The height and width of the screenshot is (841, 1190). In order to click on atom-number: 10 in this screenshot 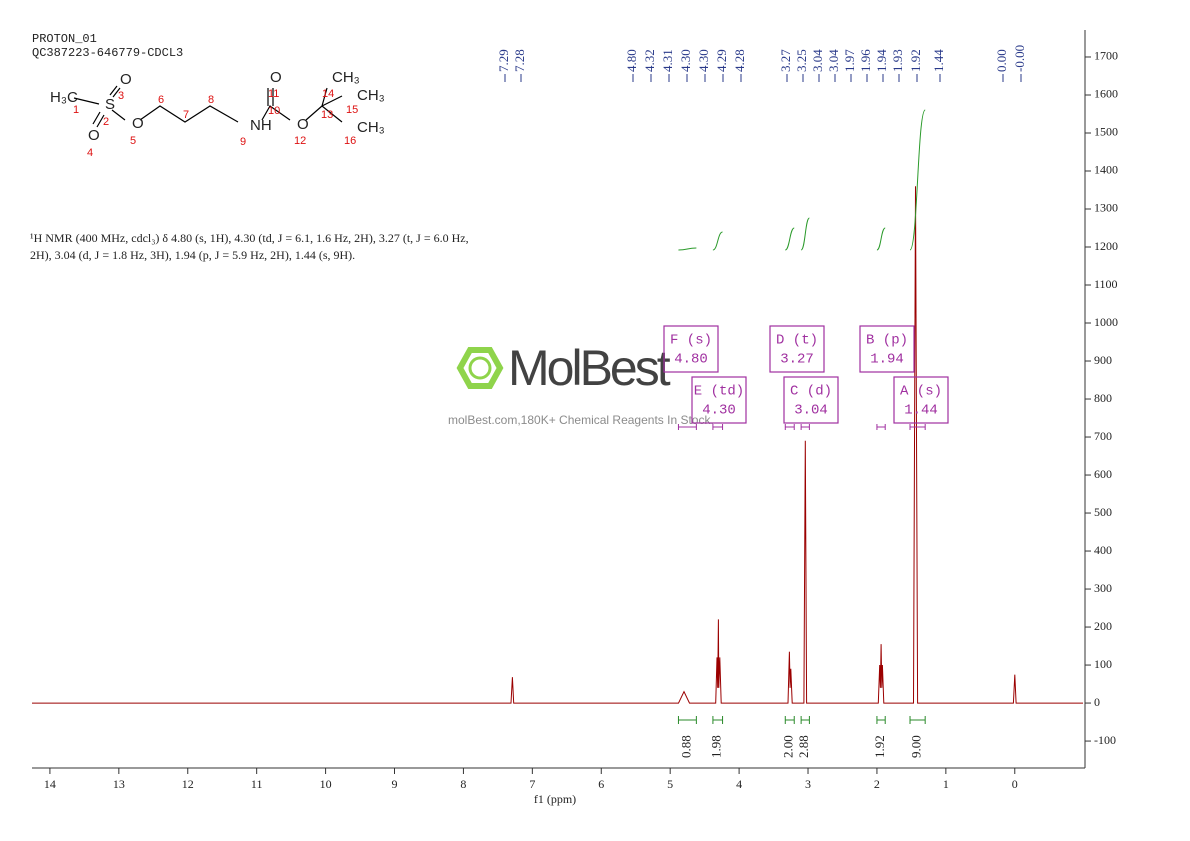, I will do `click(274, 111)`.